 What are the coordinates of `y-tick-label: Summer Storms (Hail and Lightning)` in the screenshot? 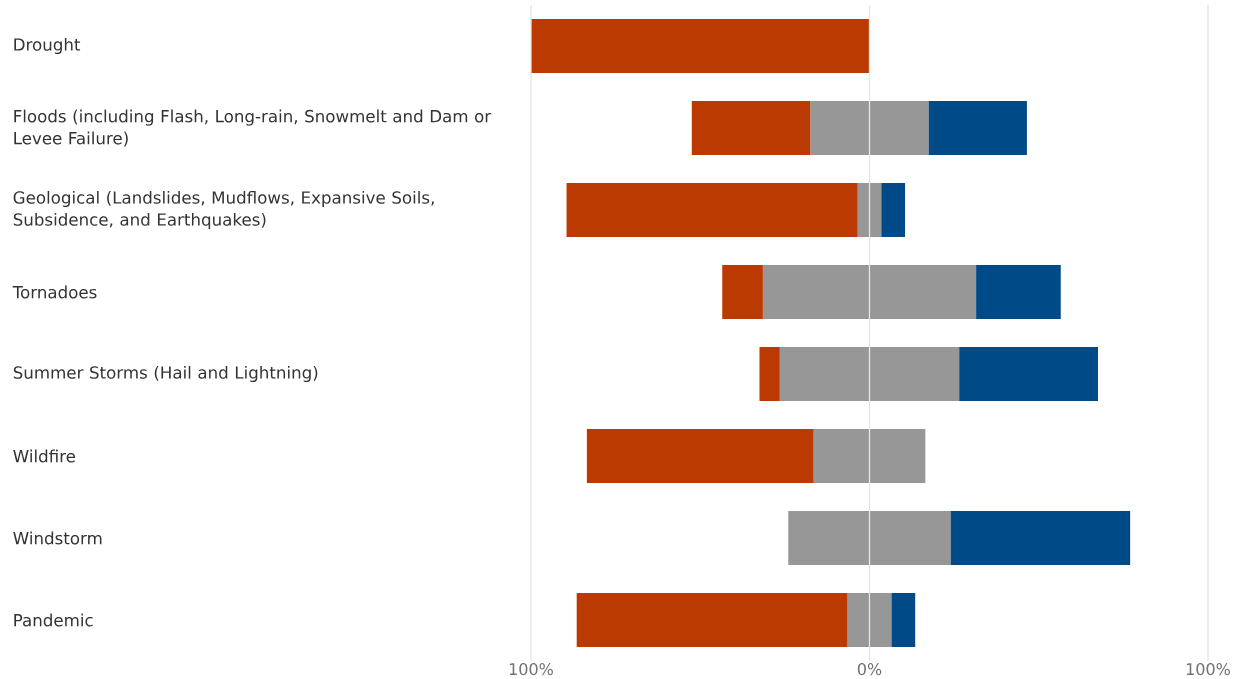 It's located at (165, 374).